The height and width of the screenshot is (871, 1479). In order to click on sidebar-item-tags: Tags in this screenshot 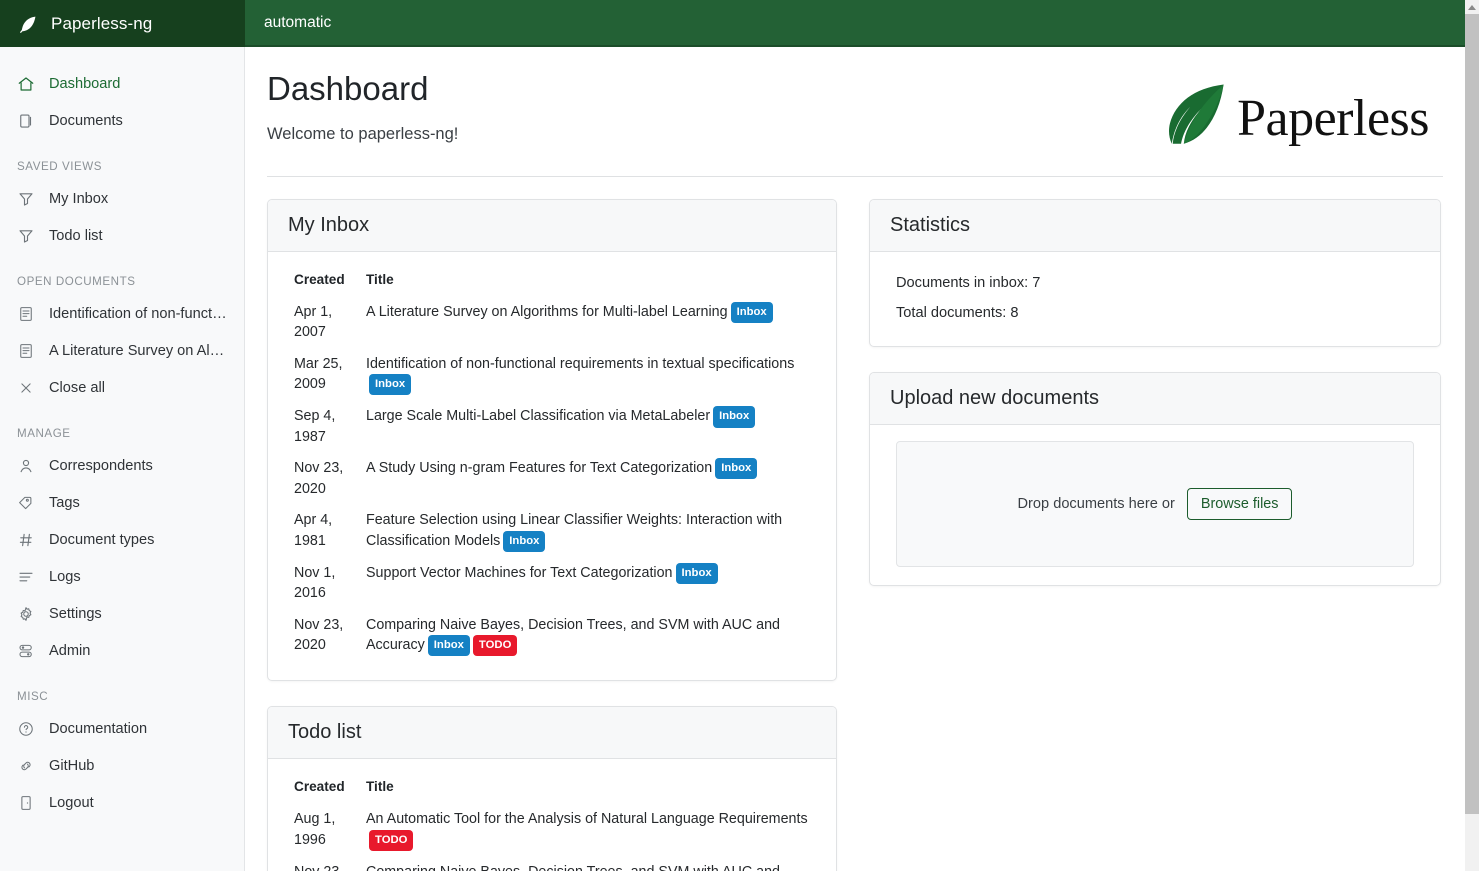, I will do `click(122, 502)`.